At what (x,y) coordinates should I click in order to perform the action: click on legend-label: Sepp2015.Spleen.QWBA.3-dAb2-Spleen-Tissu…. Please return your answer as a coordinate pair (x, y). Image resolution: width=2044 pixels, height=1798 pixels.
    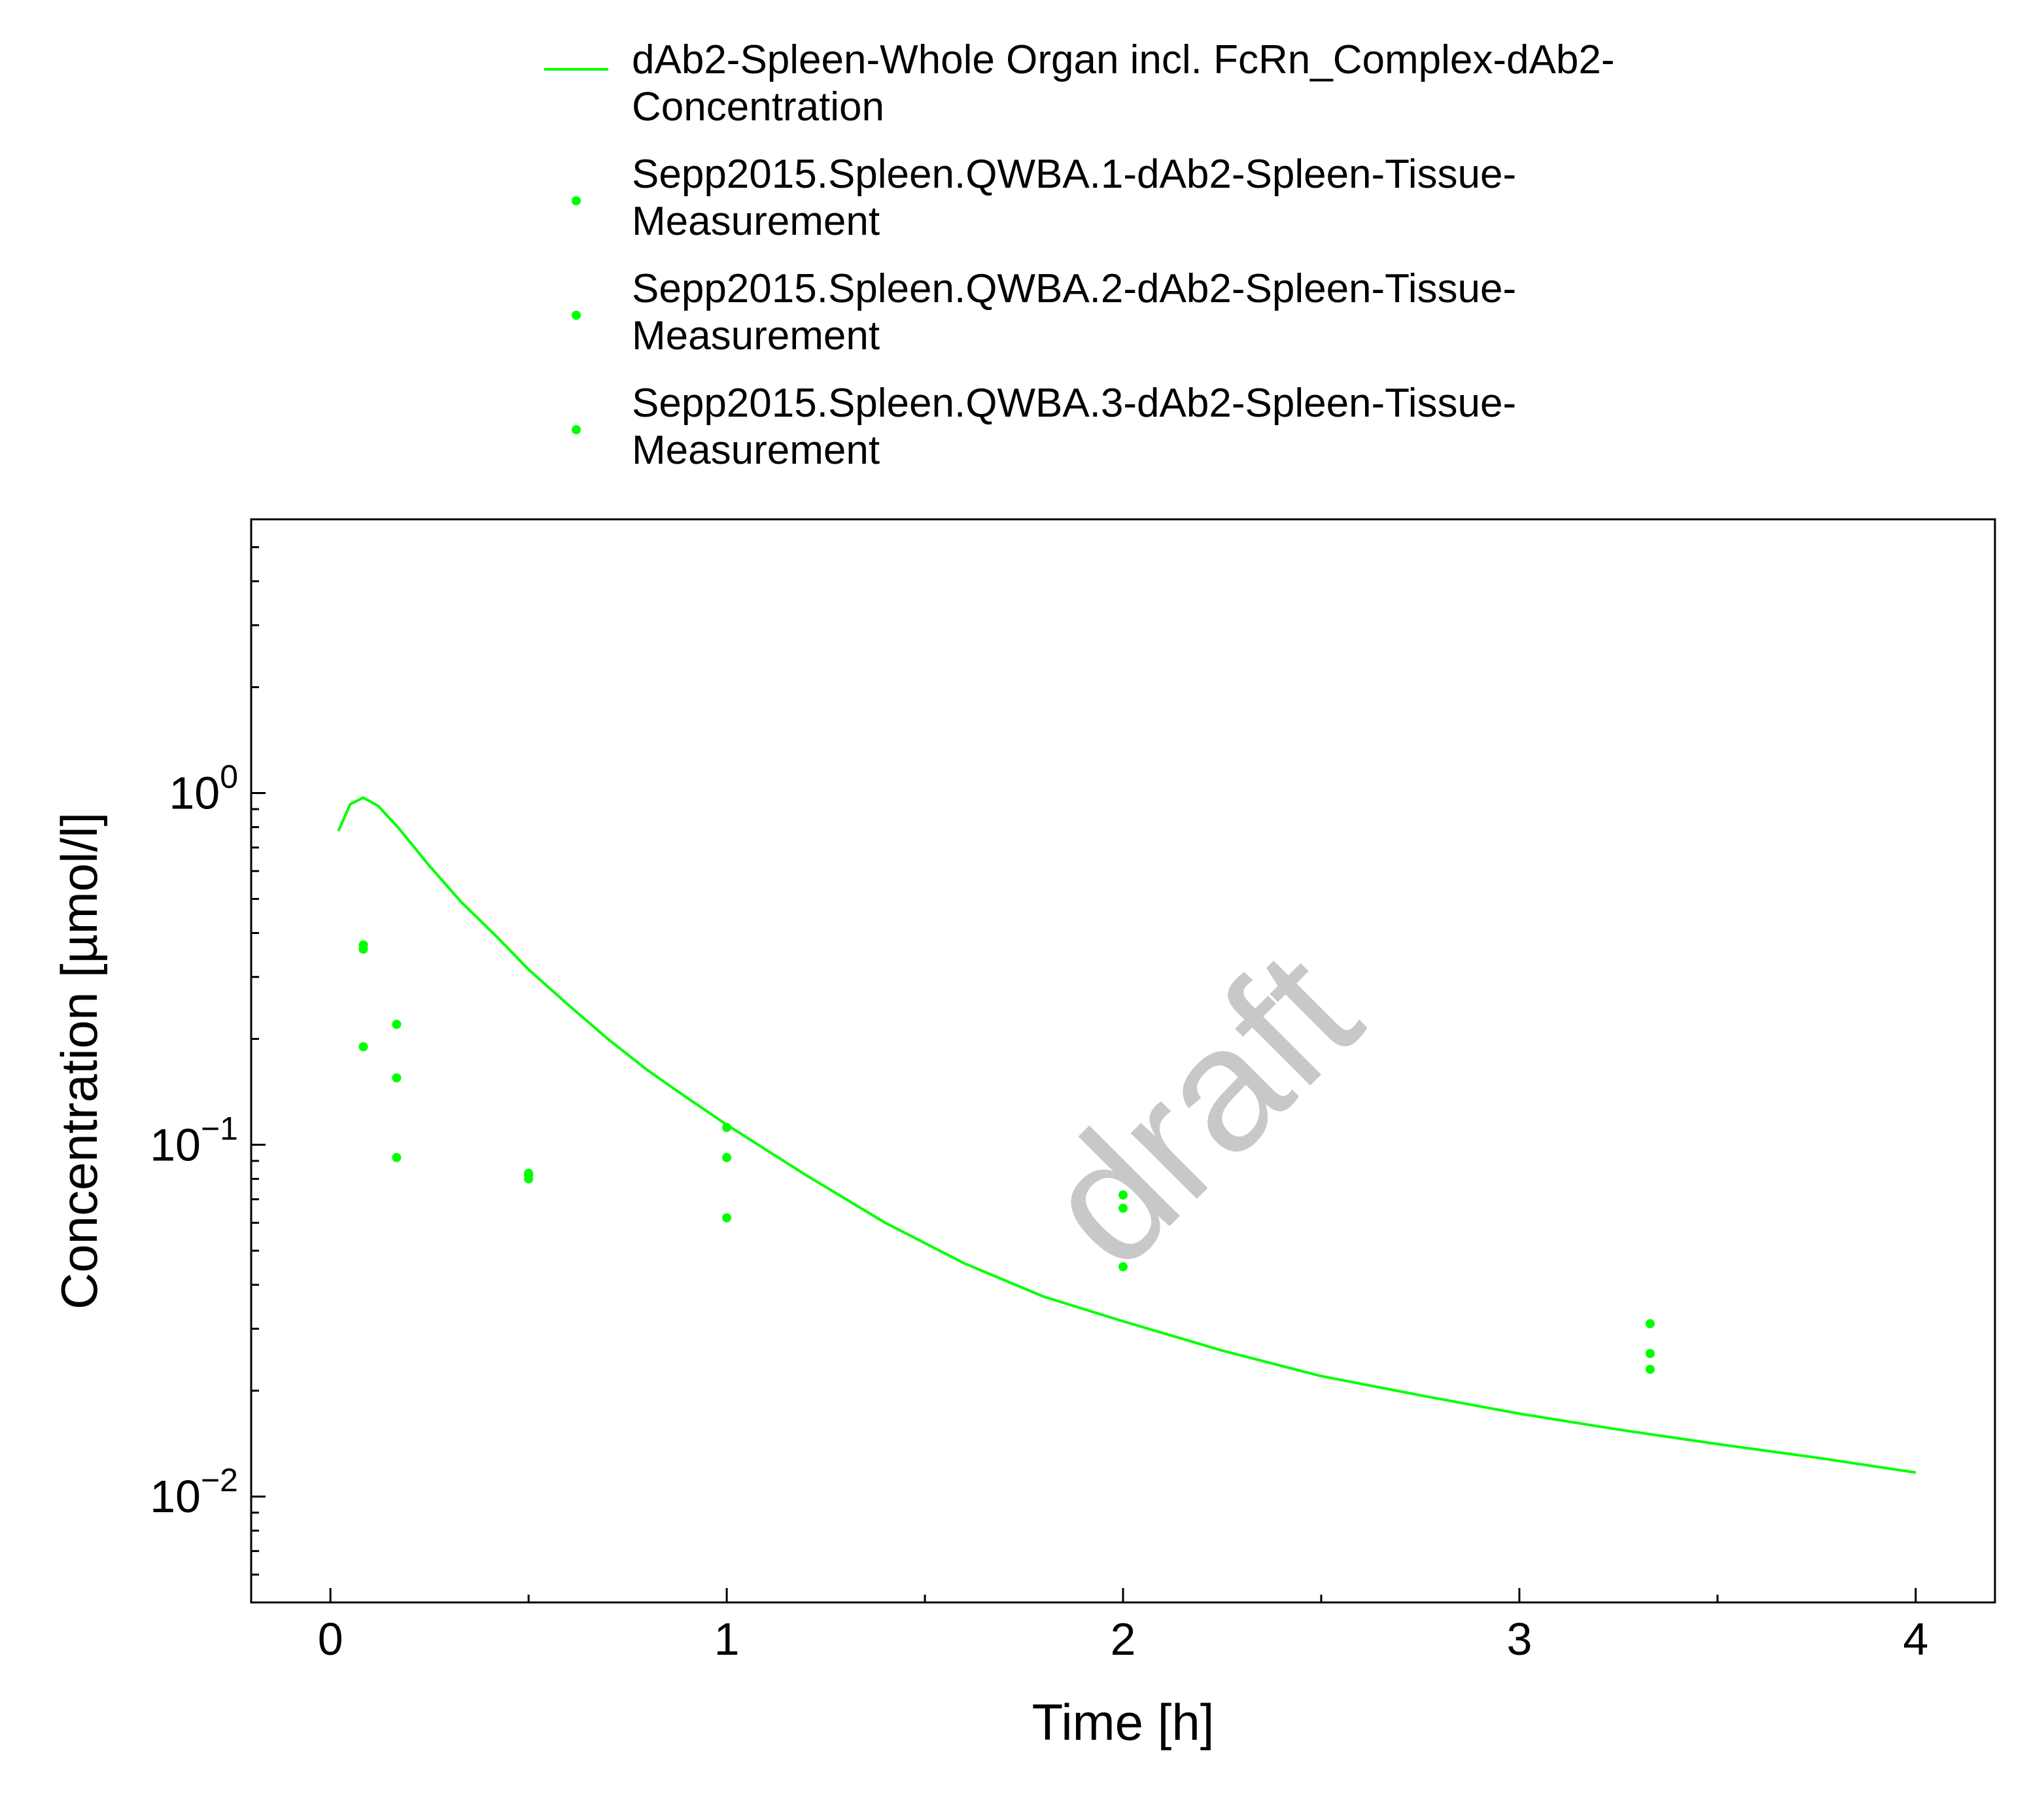
    Looking at the image, I should click on (1074, 427).